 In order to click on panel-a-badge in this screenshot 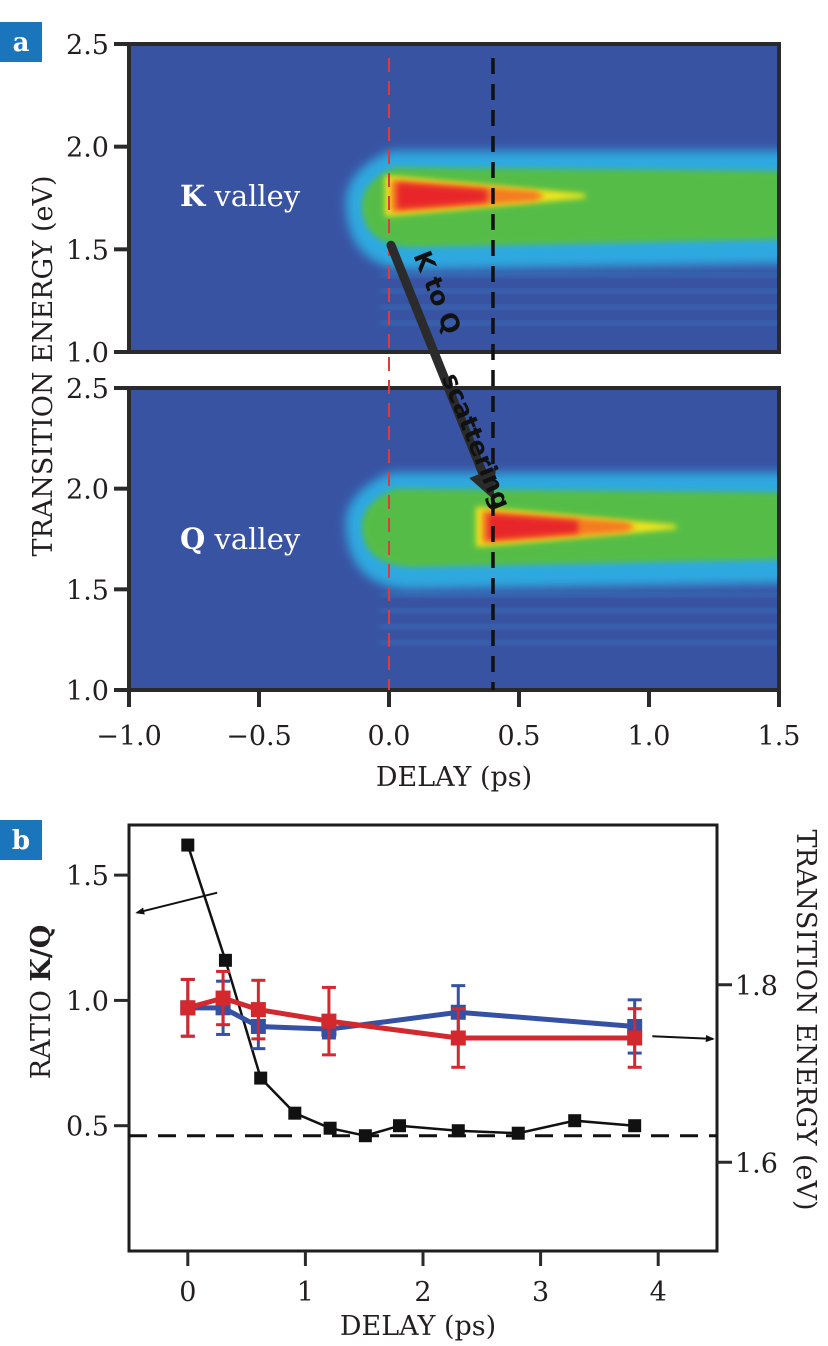, I will do `click(21, 42)`.